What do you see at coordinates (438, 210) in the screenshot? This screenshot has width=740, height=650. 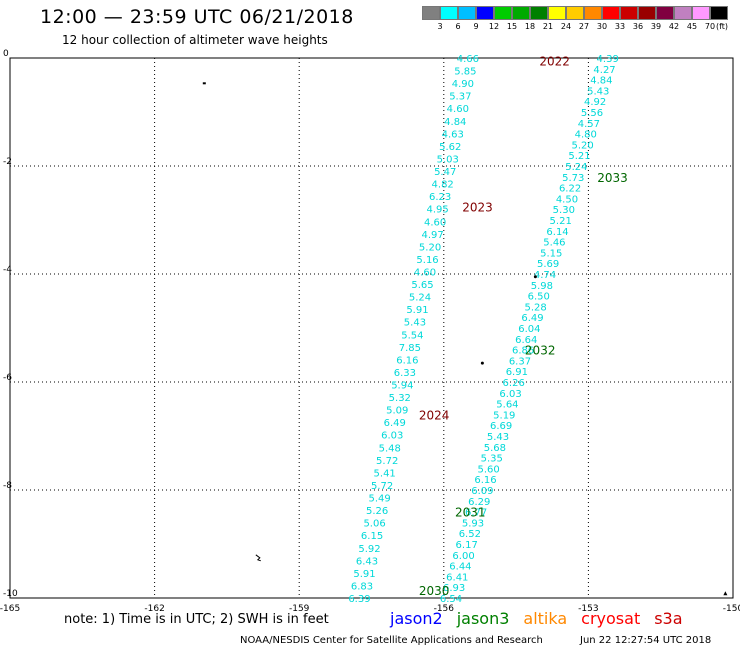 I see `wave-height-value: 4.95` at bounding box center [438, 210].